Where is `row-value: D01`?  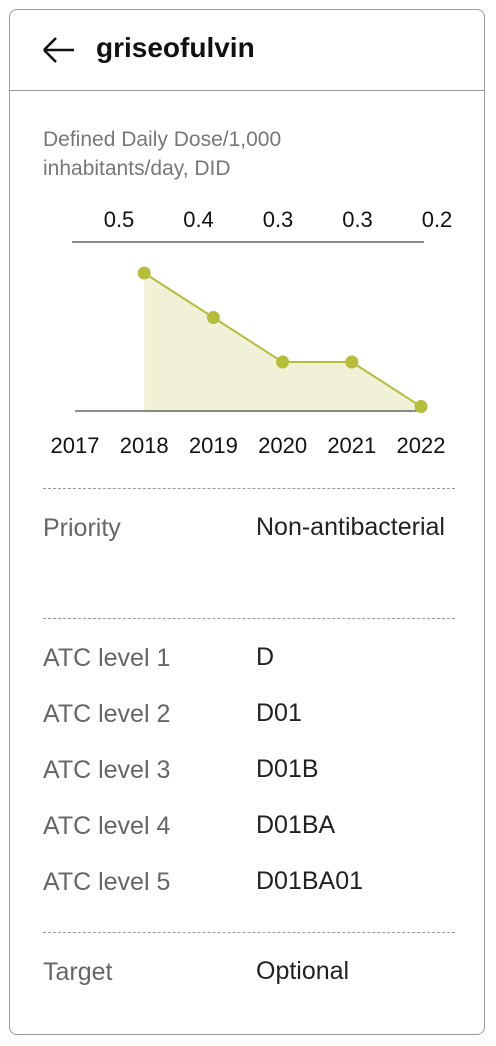
row-value: D01 is located at coordinates (279, 713).